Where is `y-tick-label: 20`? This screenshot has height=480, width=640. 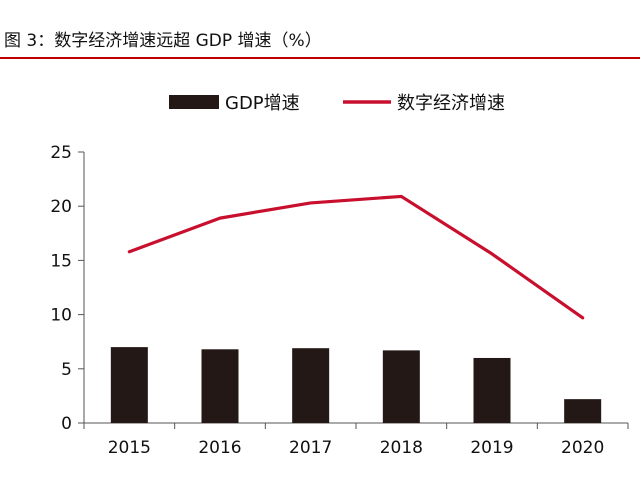 y-tick-label: 20 is located at coordinates (61, 207).